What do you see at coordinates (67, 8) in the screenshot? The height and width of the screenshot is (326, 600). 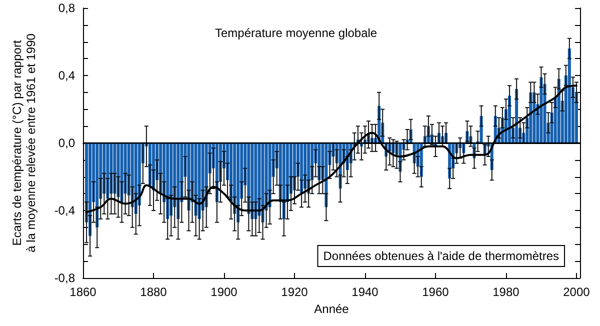 I see `y-tick-label: 0,8` at bounding box center [67, 8].